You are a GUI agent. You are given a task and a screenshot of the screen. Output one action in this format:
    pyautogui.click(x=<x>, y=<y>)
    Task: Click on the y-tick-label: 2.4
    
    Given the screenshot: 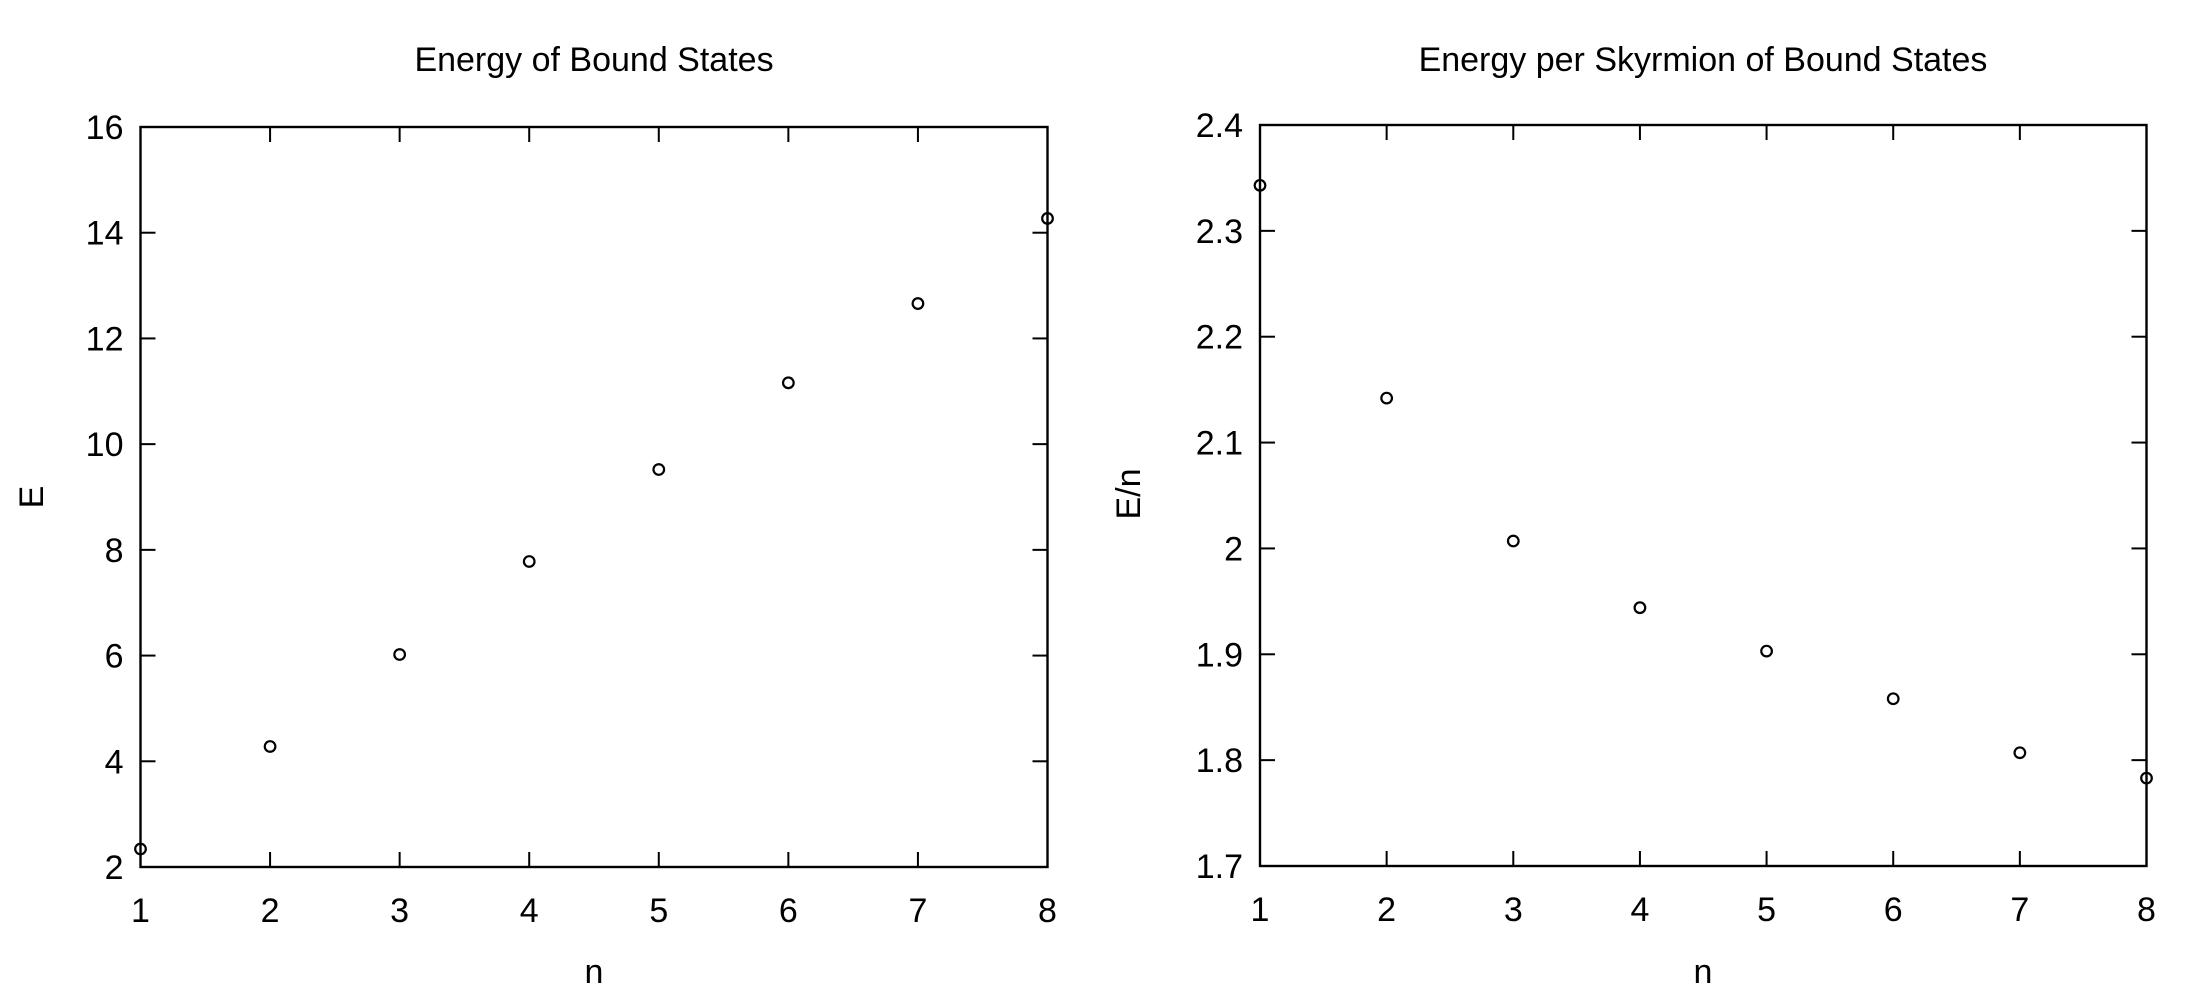 What is the action you would take?
    pyautogui.click(x=1219, y=126)
    